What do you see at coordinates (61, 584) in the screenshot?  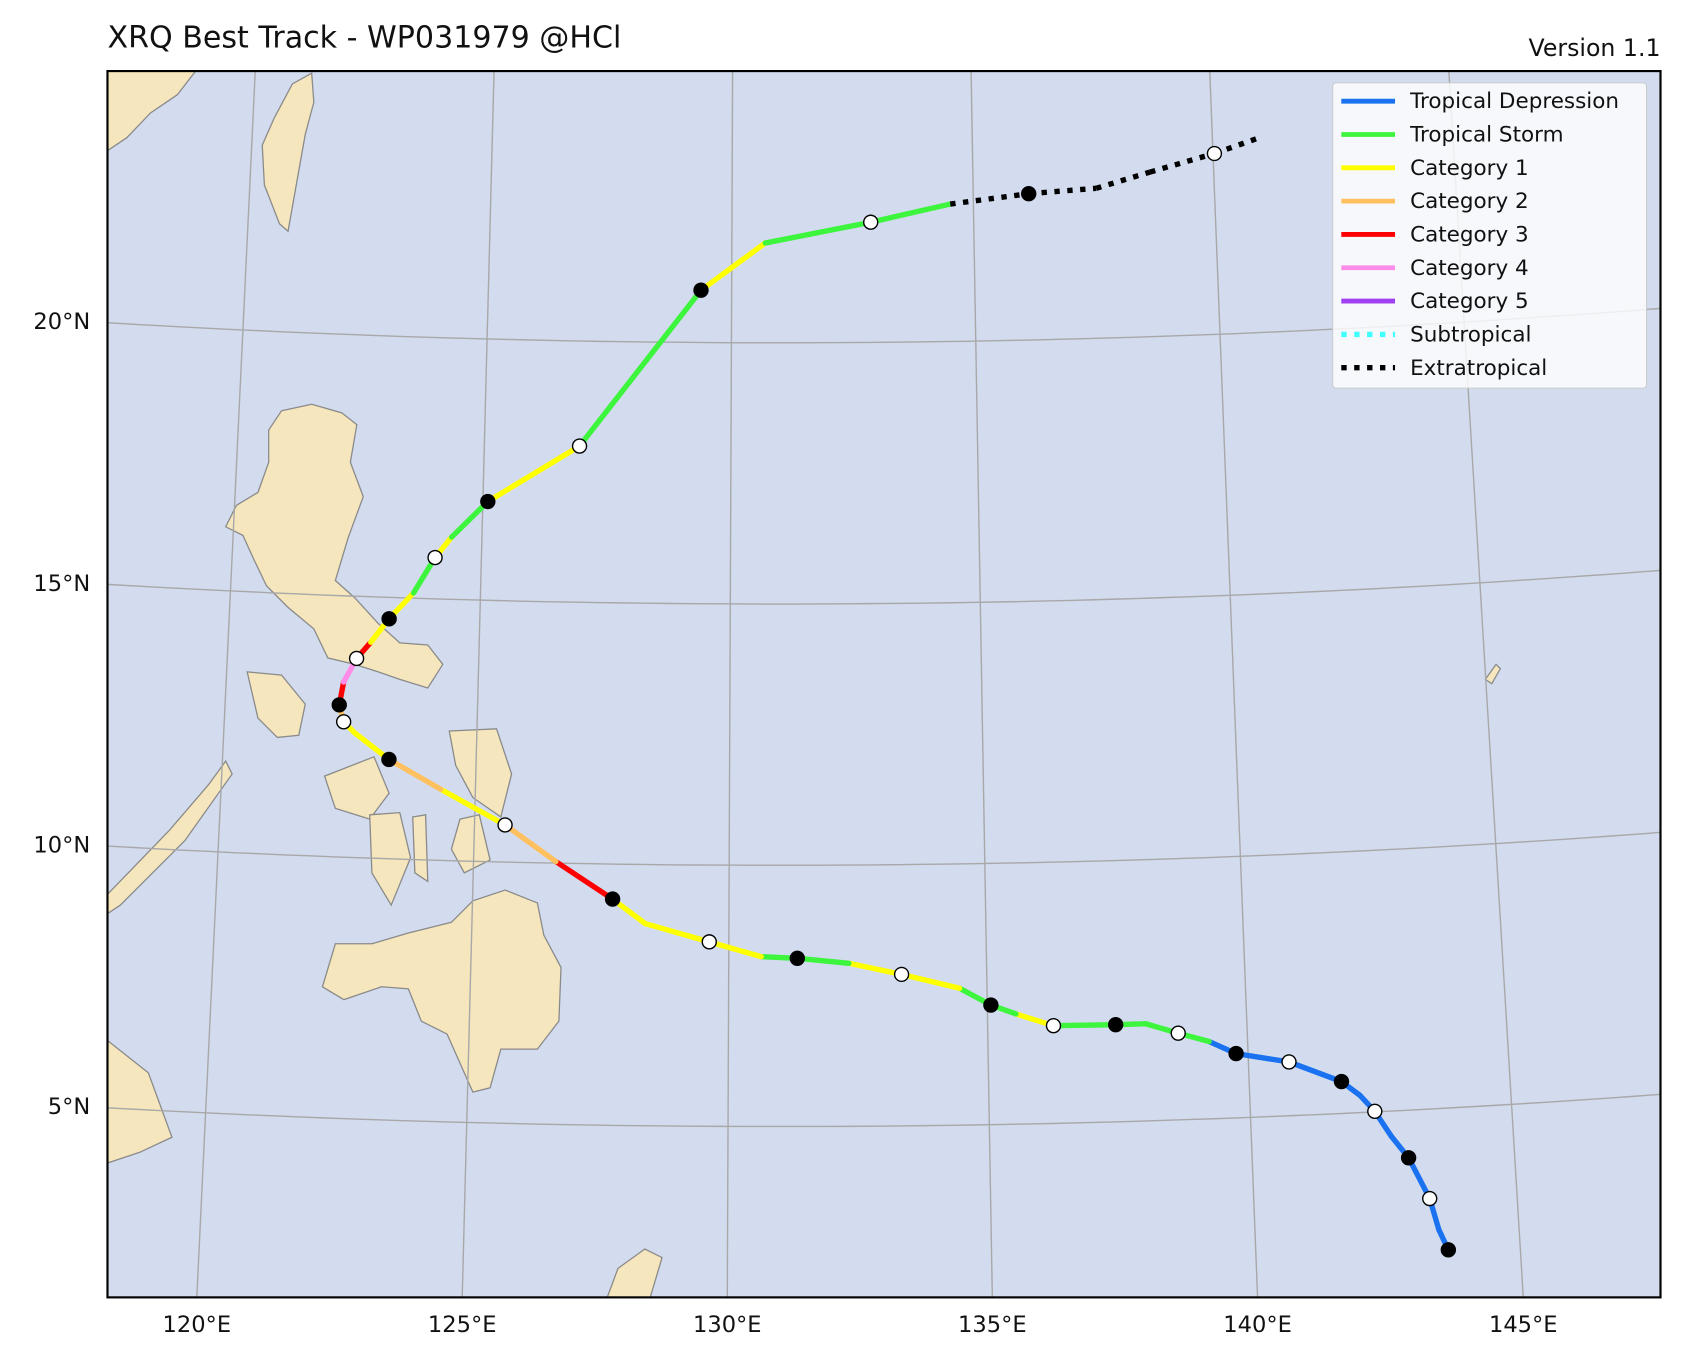 I see `y-tick-label: 15°N` at bounding box center [61, 584].